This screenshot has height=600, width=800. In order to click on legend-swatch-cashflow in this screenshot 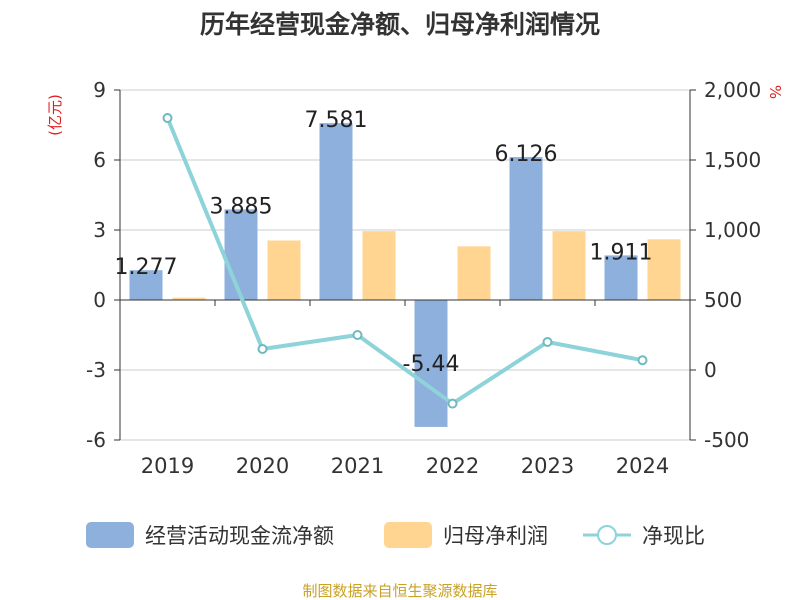, I will do `click(110, 535)`.